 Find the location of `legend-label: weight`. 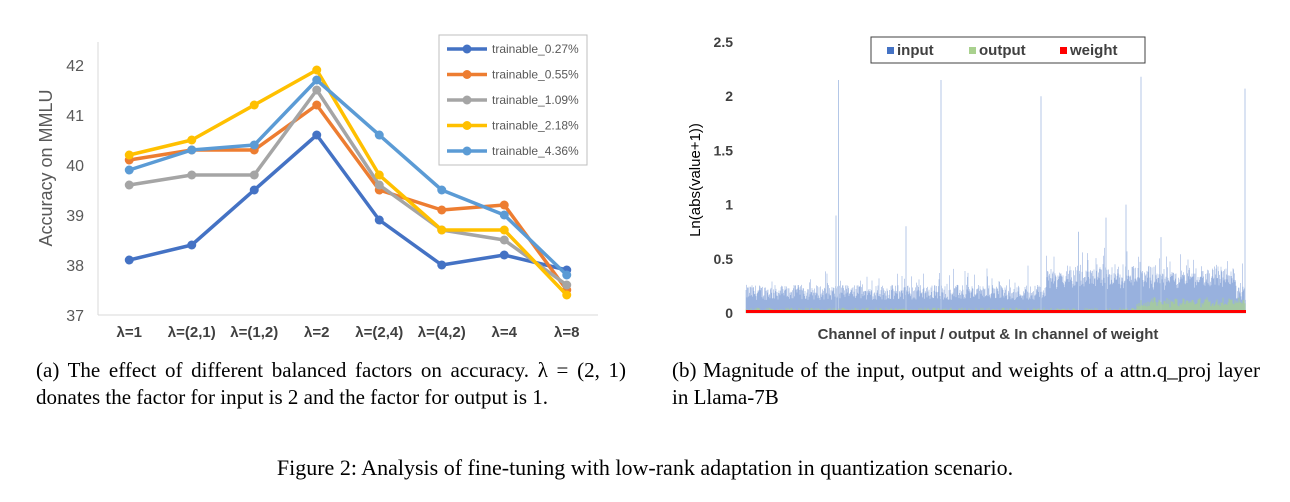

legend-label: weight is located at coordinates (1093, 50).